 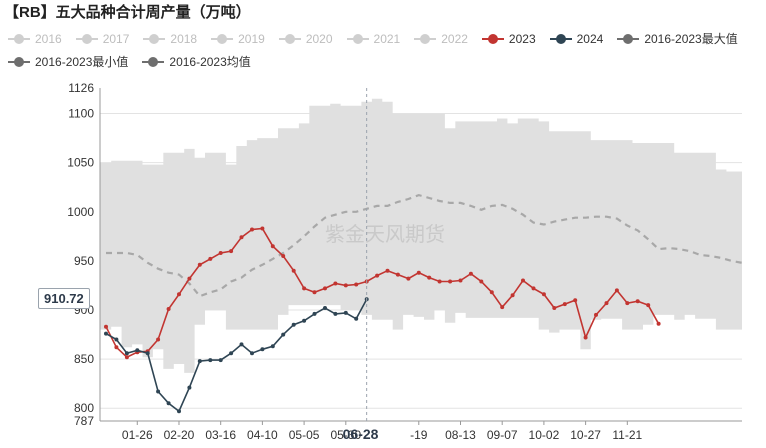 I want to click on legend-item-6: 2022, so click(x=441, y=39).